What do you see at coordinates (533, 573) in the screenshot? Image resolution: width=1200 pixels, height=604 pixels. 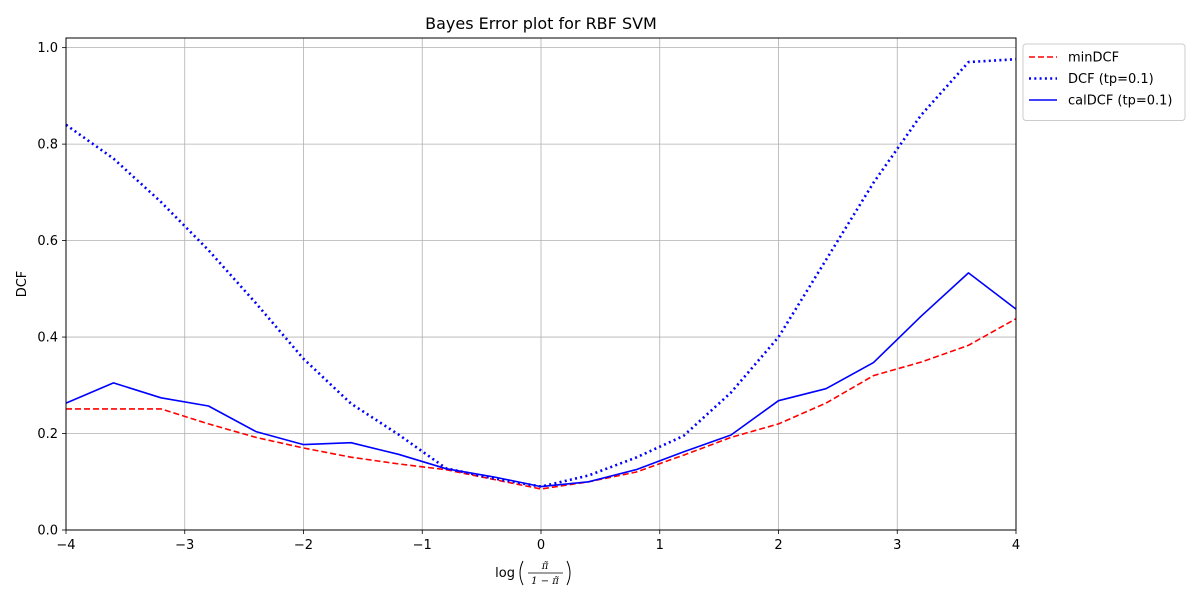 I see `x-axis-title: log π̃ 1 − π̃` at bounding box center [533, 573].